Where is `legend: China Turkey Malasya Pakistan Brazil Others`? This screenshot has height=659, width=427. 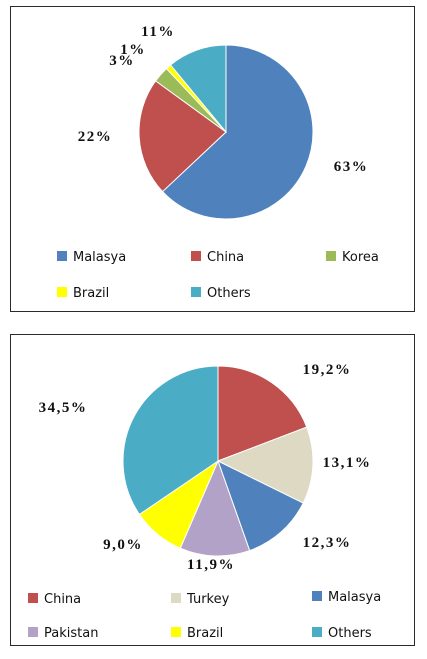 legend: China Turkey Malasya Pakistan Brazil Others is located at coordinates (204, 615).